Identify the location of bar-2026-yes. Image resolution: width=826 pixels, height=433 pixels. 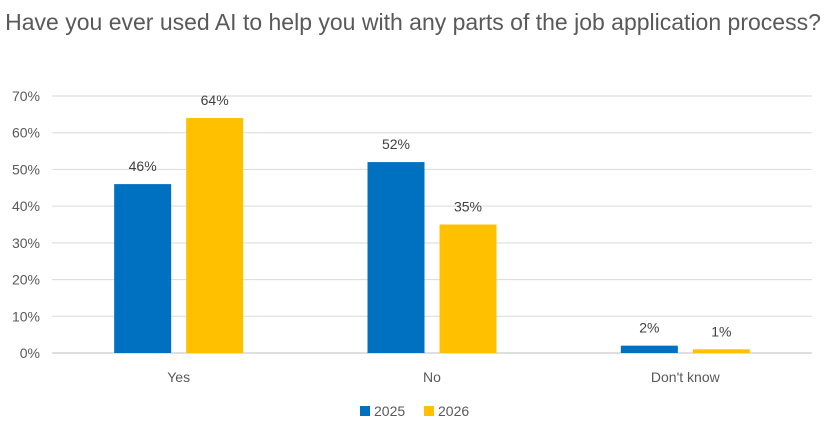
(215, 236).